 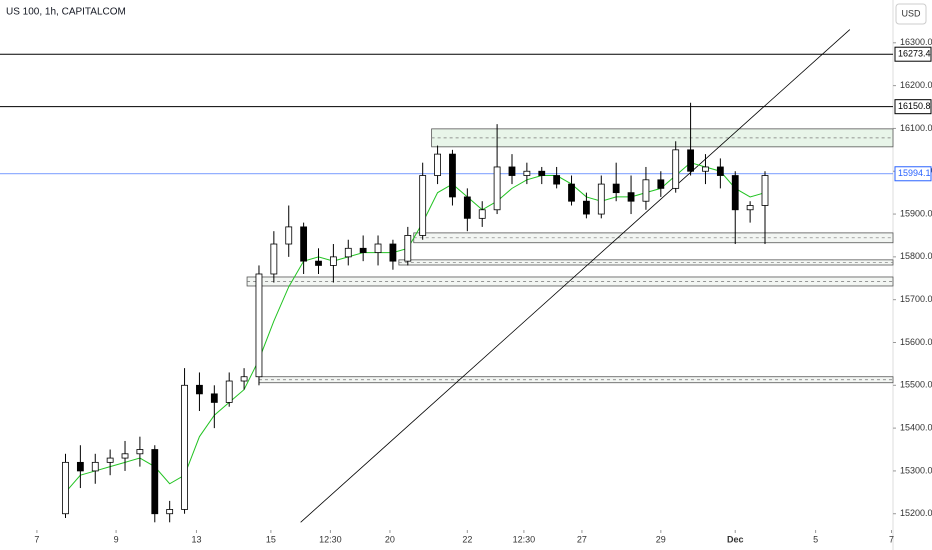 I want to click on y-tick-label: 15600.0, so click(x=916, y=342).